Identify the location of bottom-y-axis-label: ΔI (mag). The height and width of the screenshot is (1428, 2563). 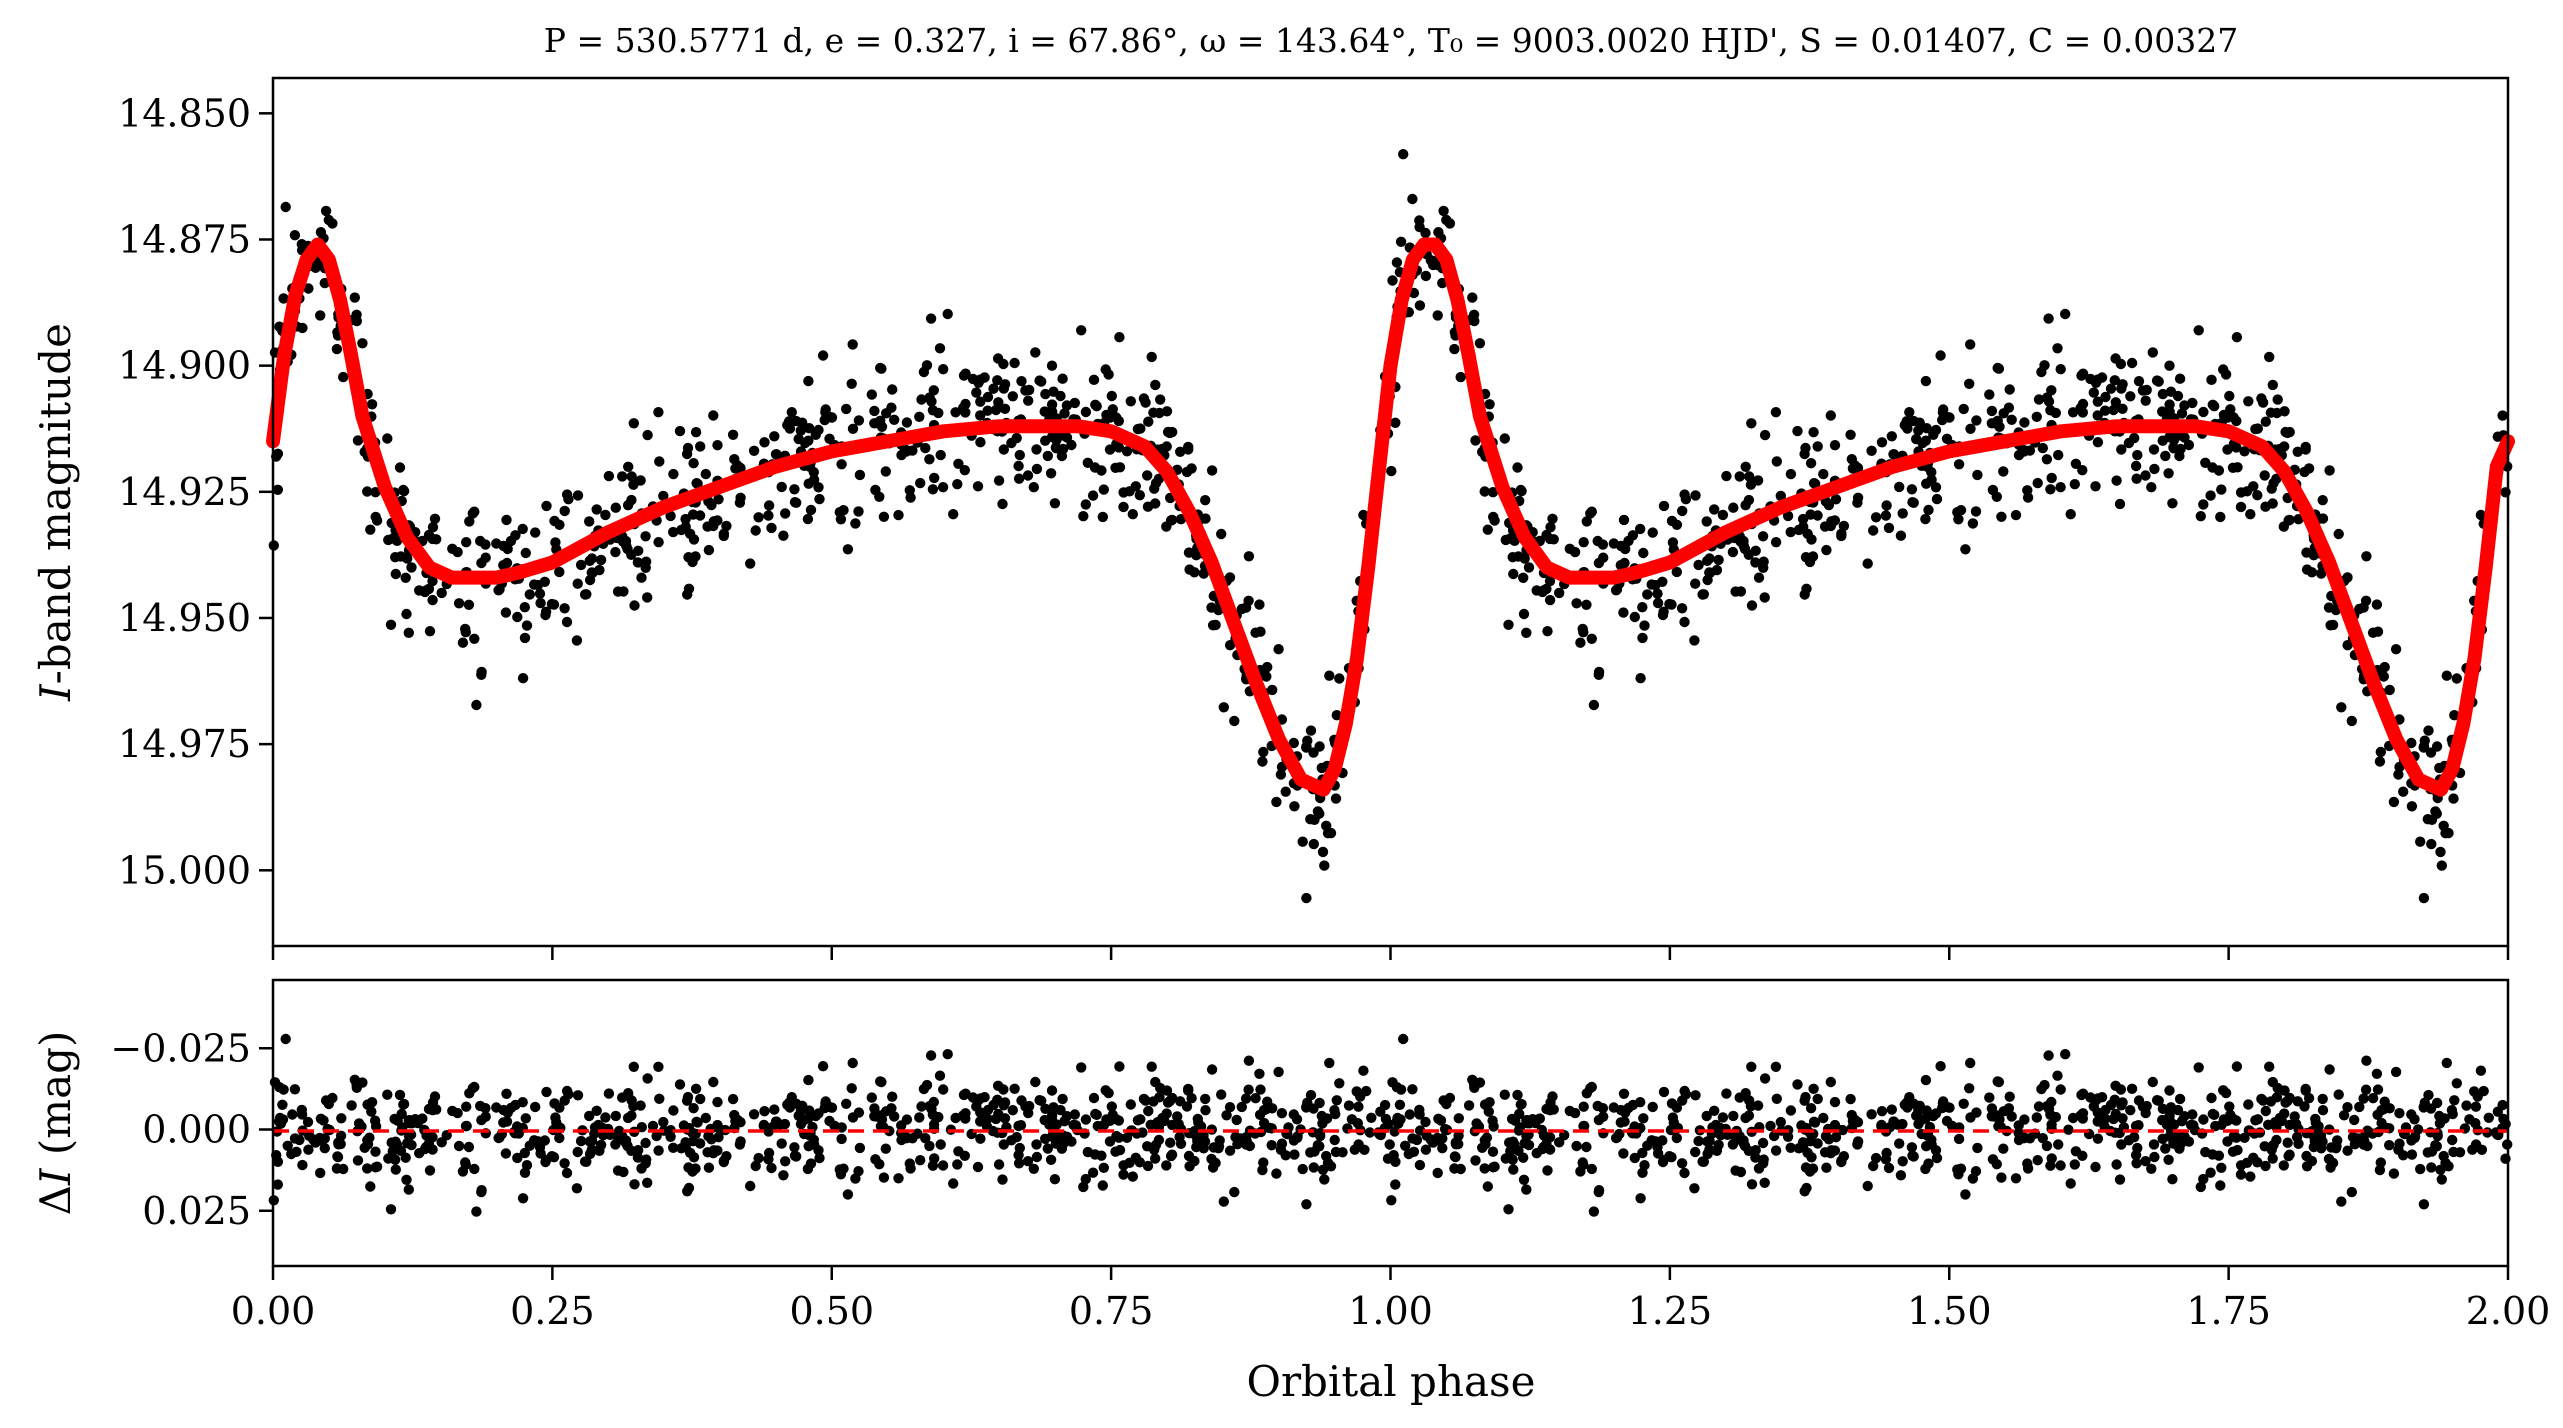
(55, 1123).